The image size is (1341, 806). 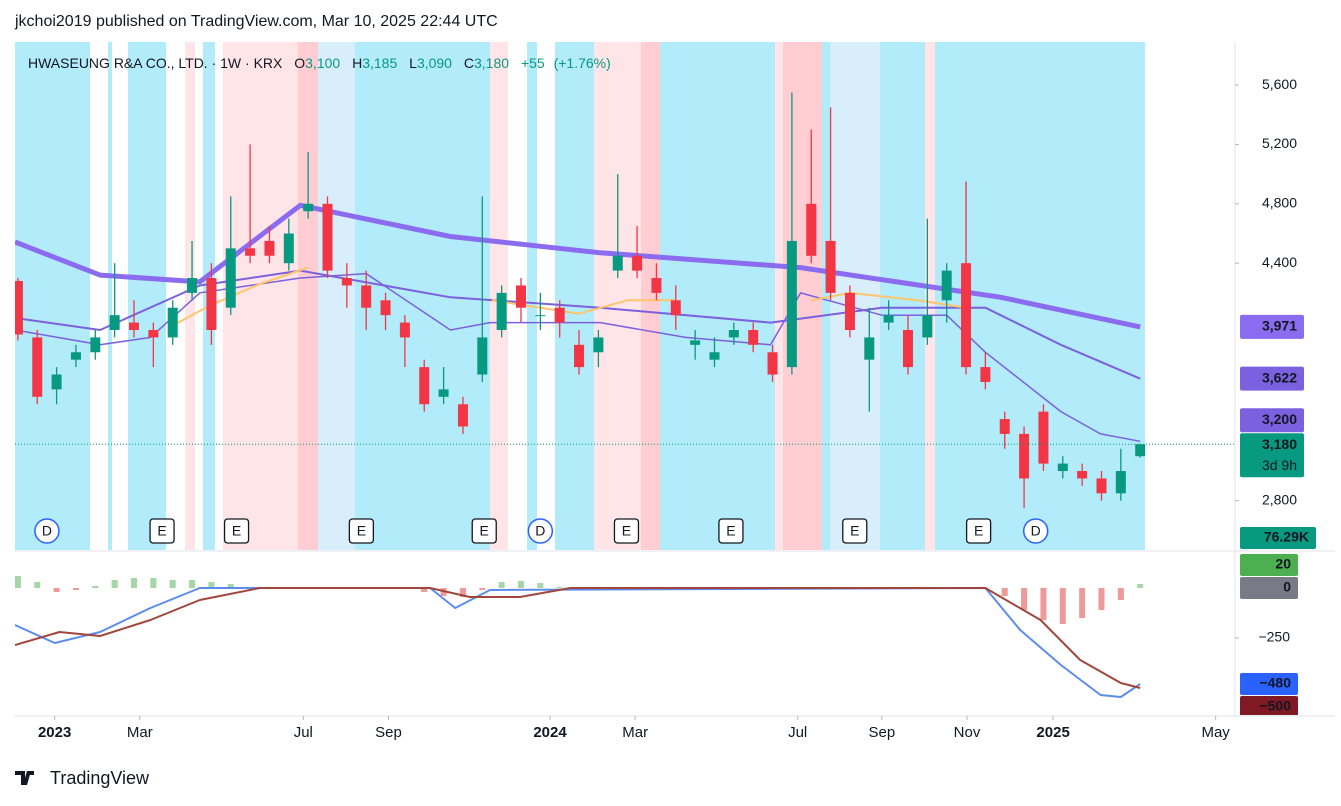 I want to click on x-tick-label: 2023, so click(x=54, y=732).